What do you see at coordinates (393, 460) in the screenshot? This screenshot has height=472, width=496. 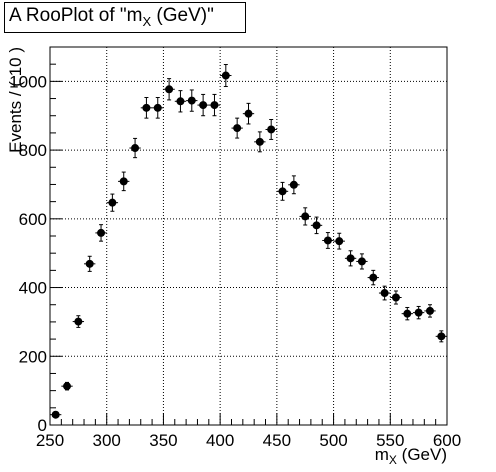 I see `x-axis-title-subscript: X` at bounding box center [393, 460].